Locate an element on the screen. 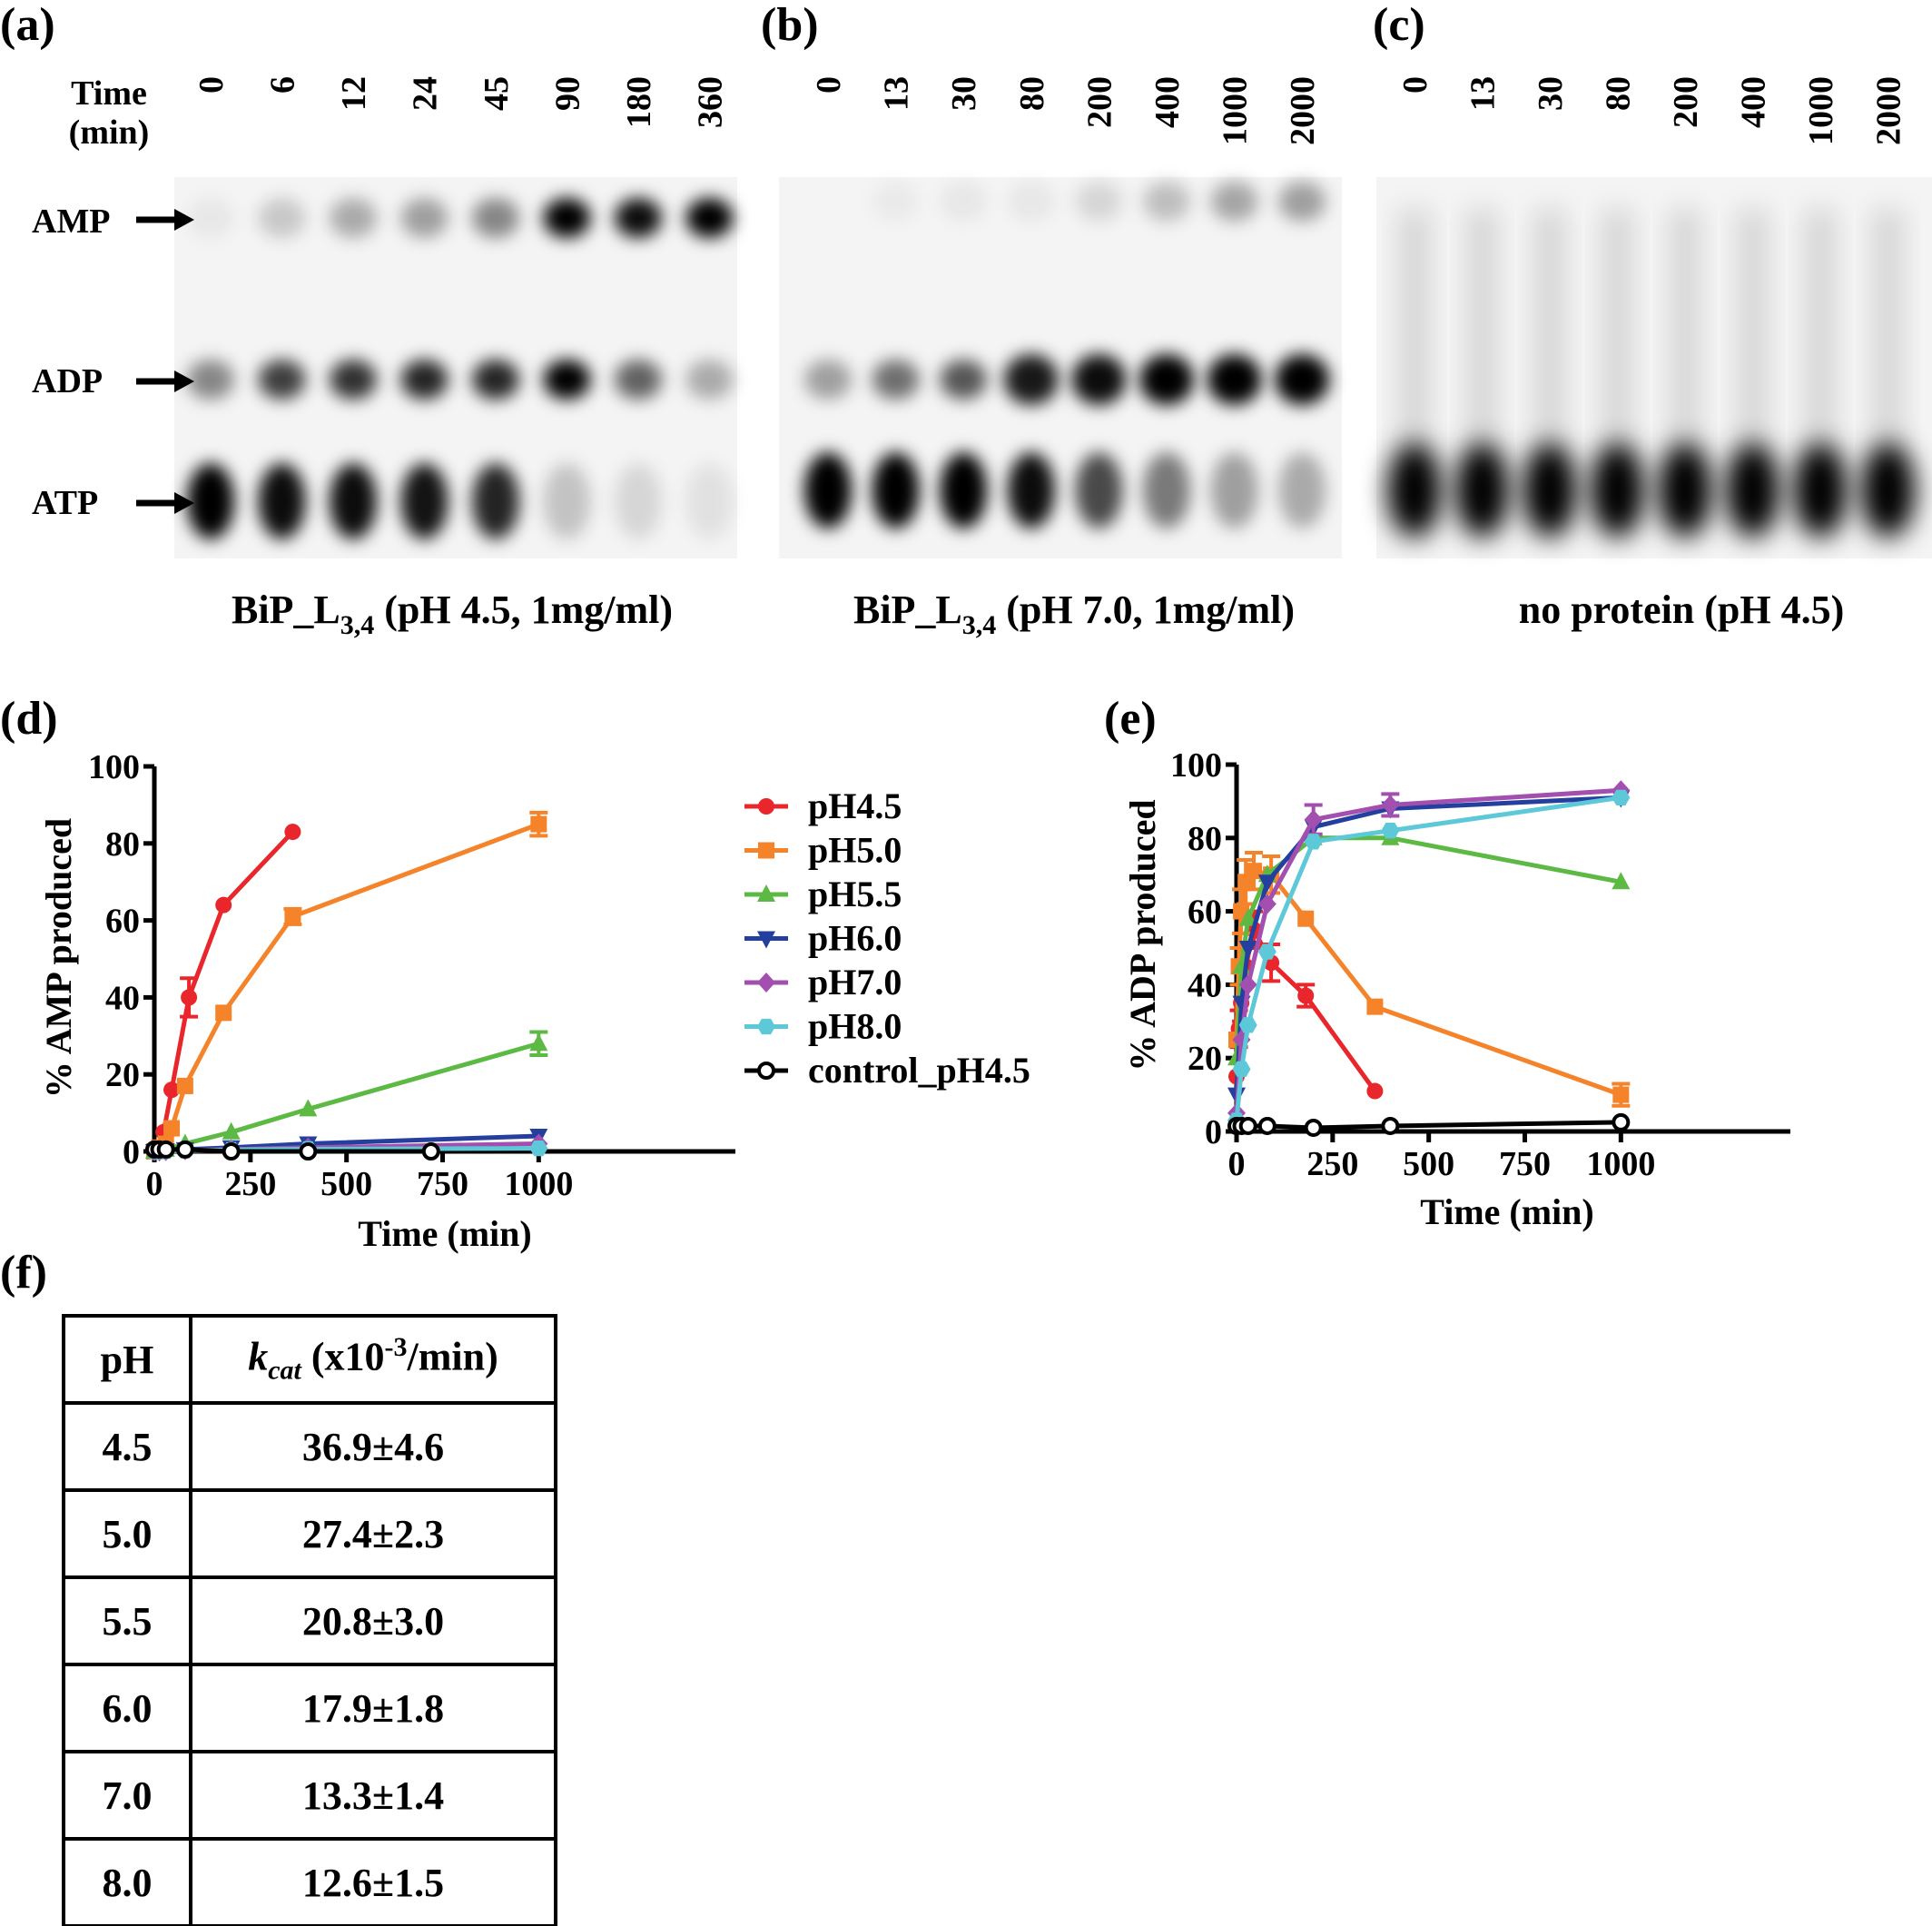 This screenshot has width=1932, height=1926. y-tick-label: 20 is located at coordinates (1205, 1059).